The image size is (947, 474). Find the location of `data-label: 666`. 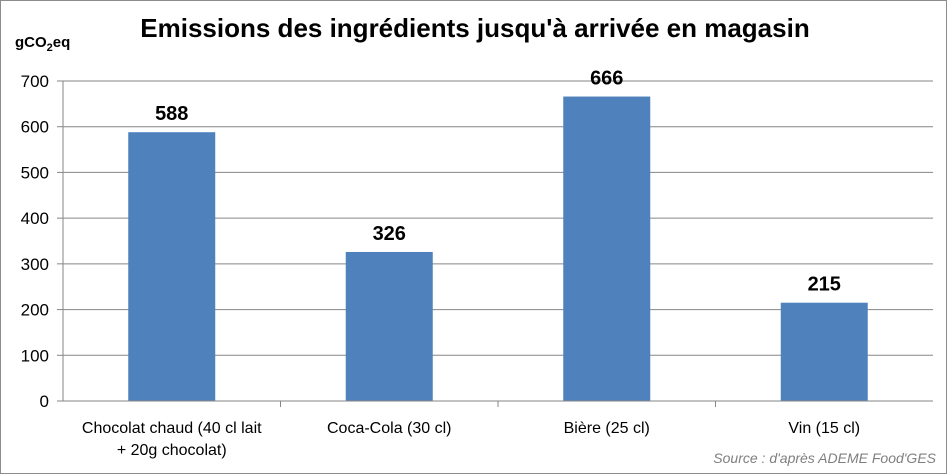

data-label: 666 is located at coordinates (606, 79).